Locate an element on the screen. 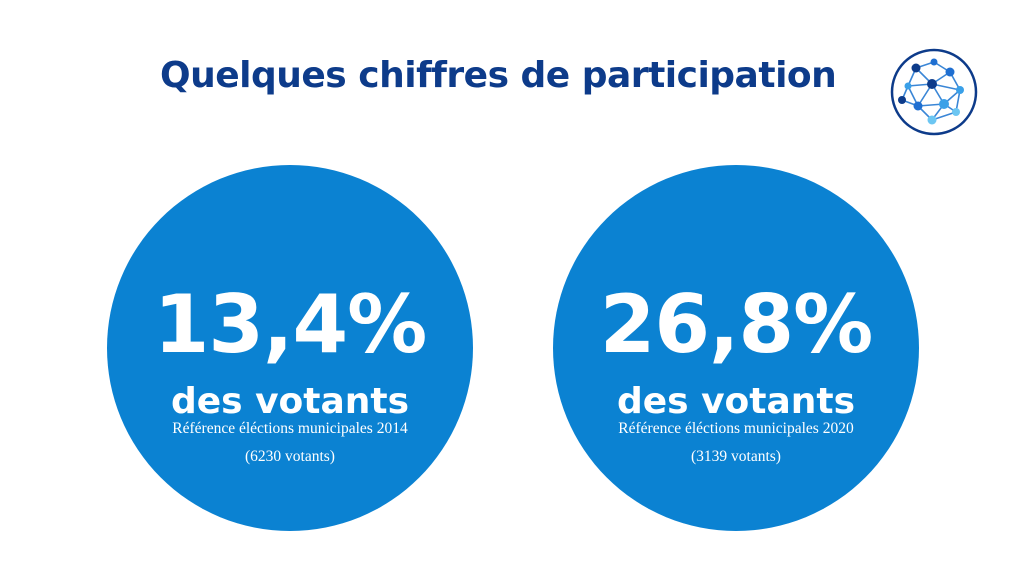 The image size is (1024, 576). election-reference: Référence éléctions municipales 2020 is located at coordinates (736, 428).